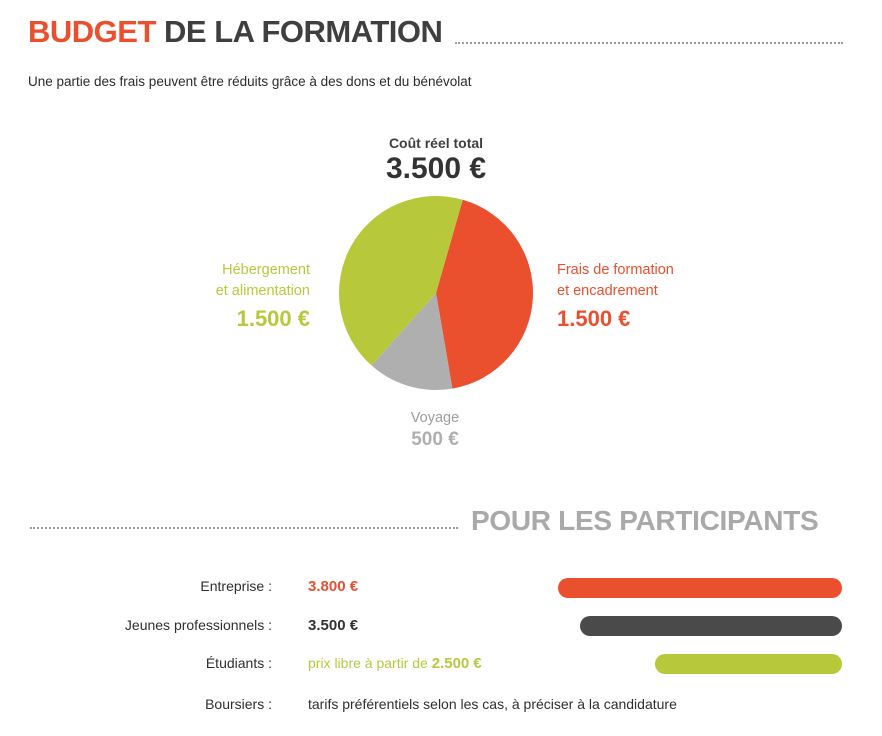 The image size is (882, 736). I want to click on row-value-entreprise: 3.800 €, so click(333, 586).